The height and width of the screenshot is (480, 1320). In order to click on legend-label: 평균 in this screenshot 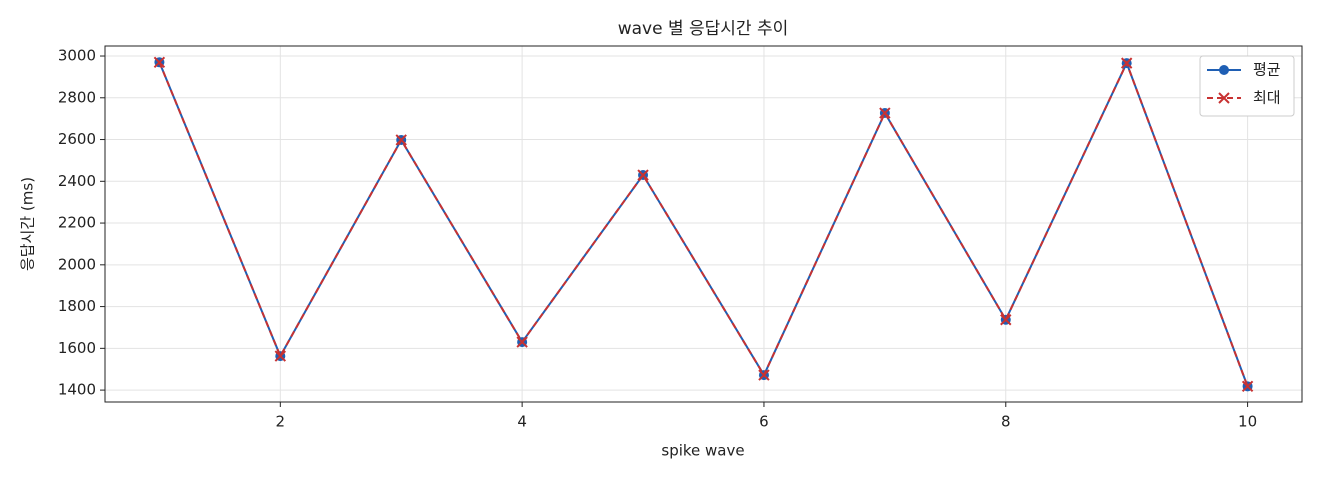, I will do `click(1267, 70)`.